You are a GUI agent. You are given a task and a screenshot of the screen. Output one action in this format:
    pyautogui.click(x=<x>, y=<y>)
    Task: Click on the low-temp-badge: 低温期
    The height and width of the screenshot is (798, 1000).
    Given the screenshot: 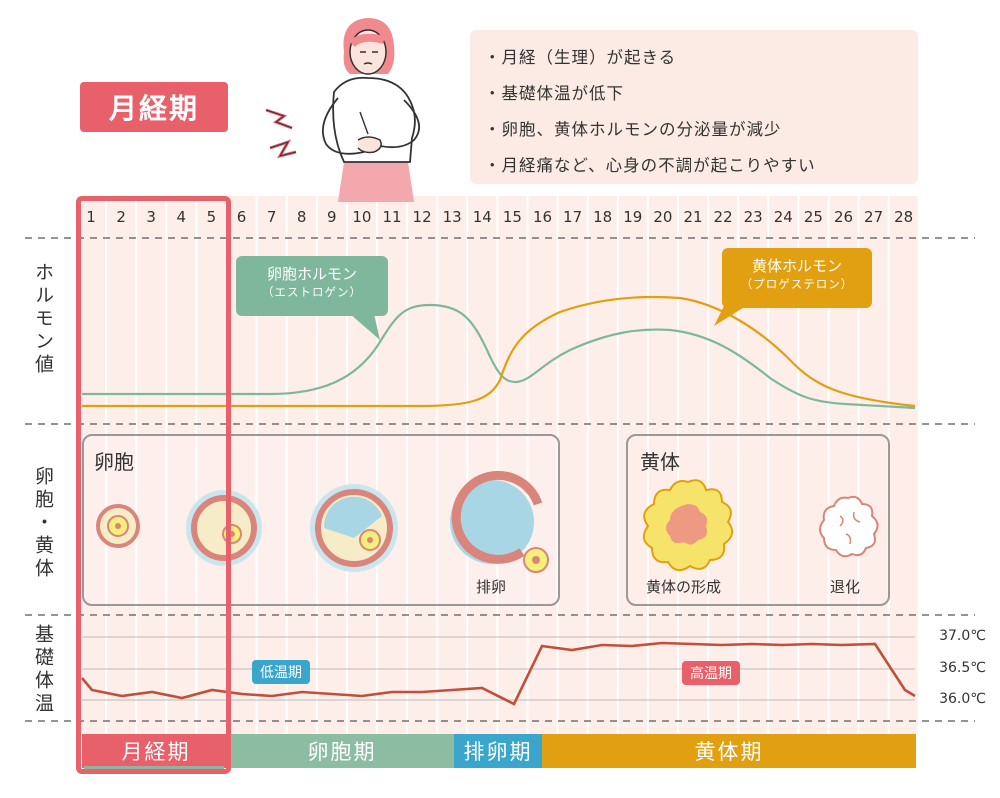 What is the action you would take?
    pyautogui.click(x=281, y=672)
    